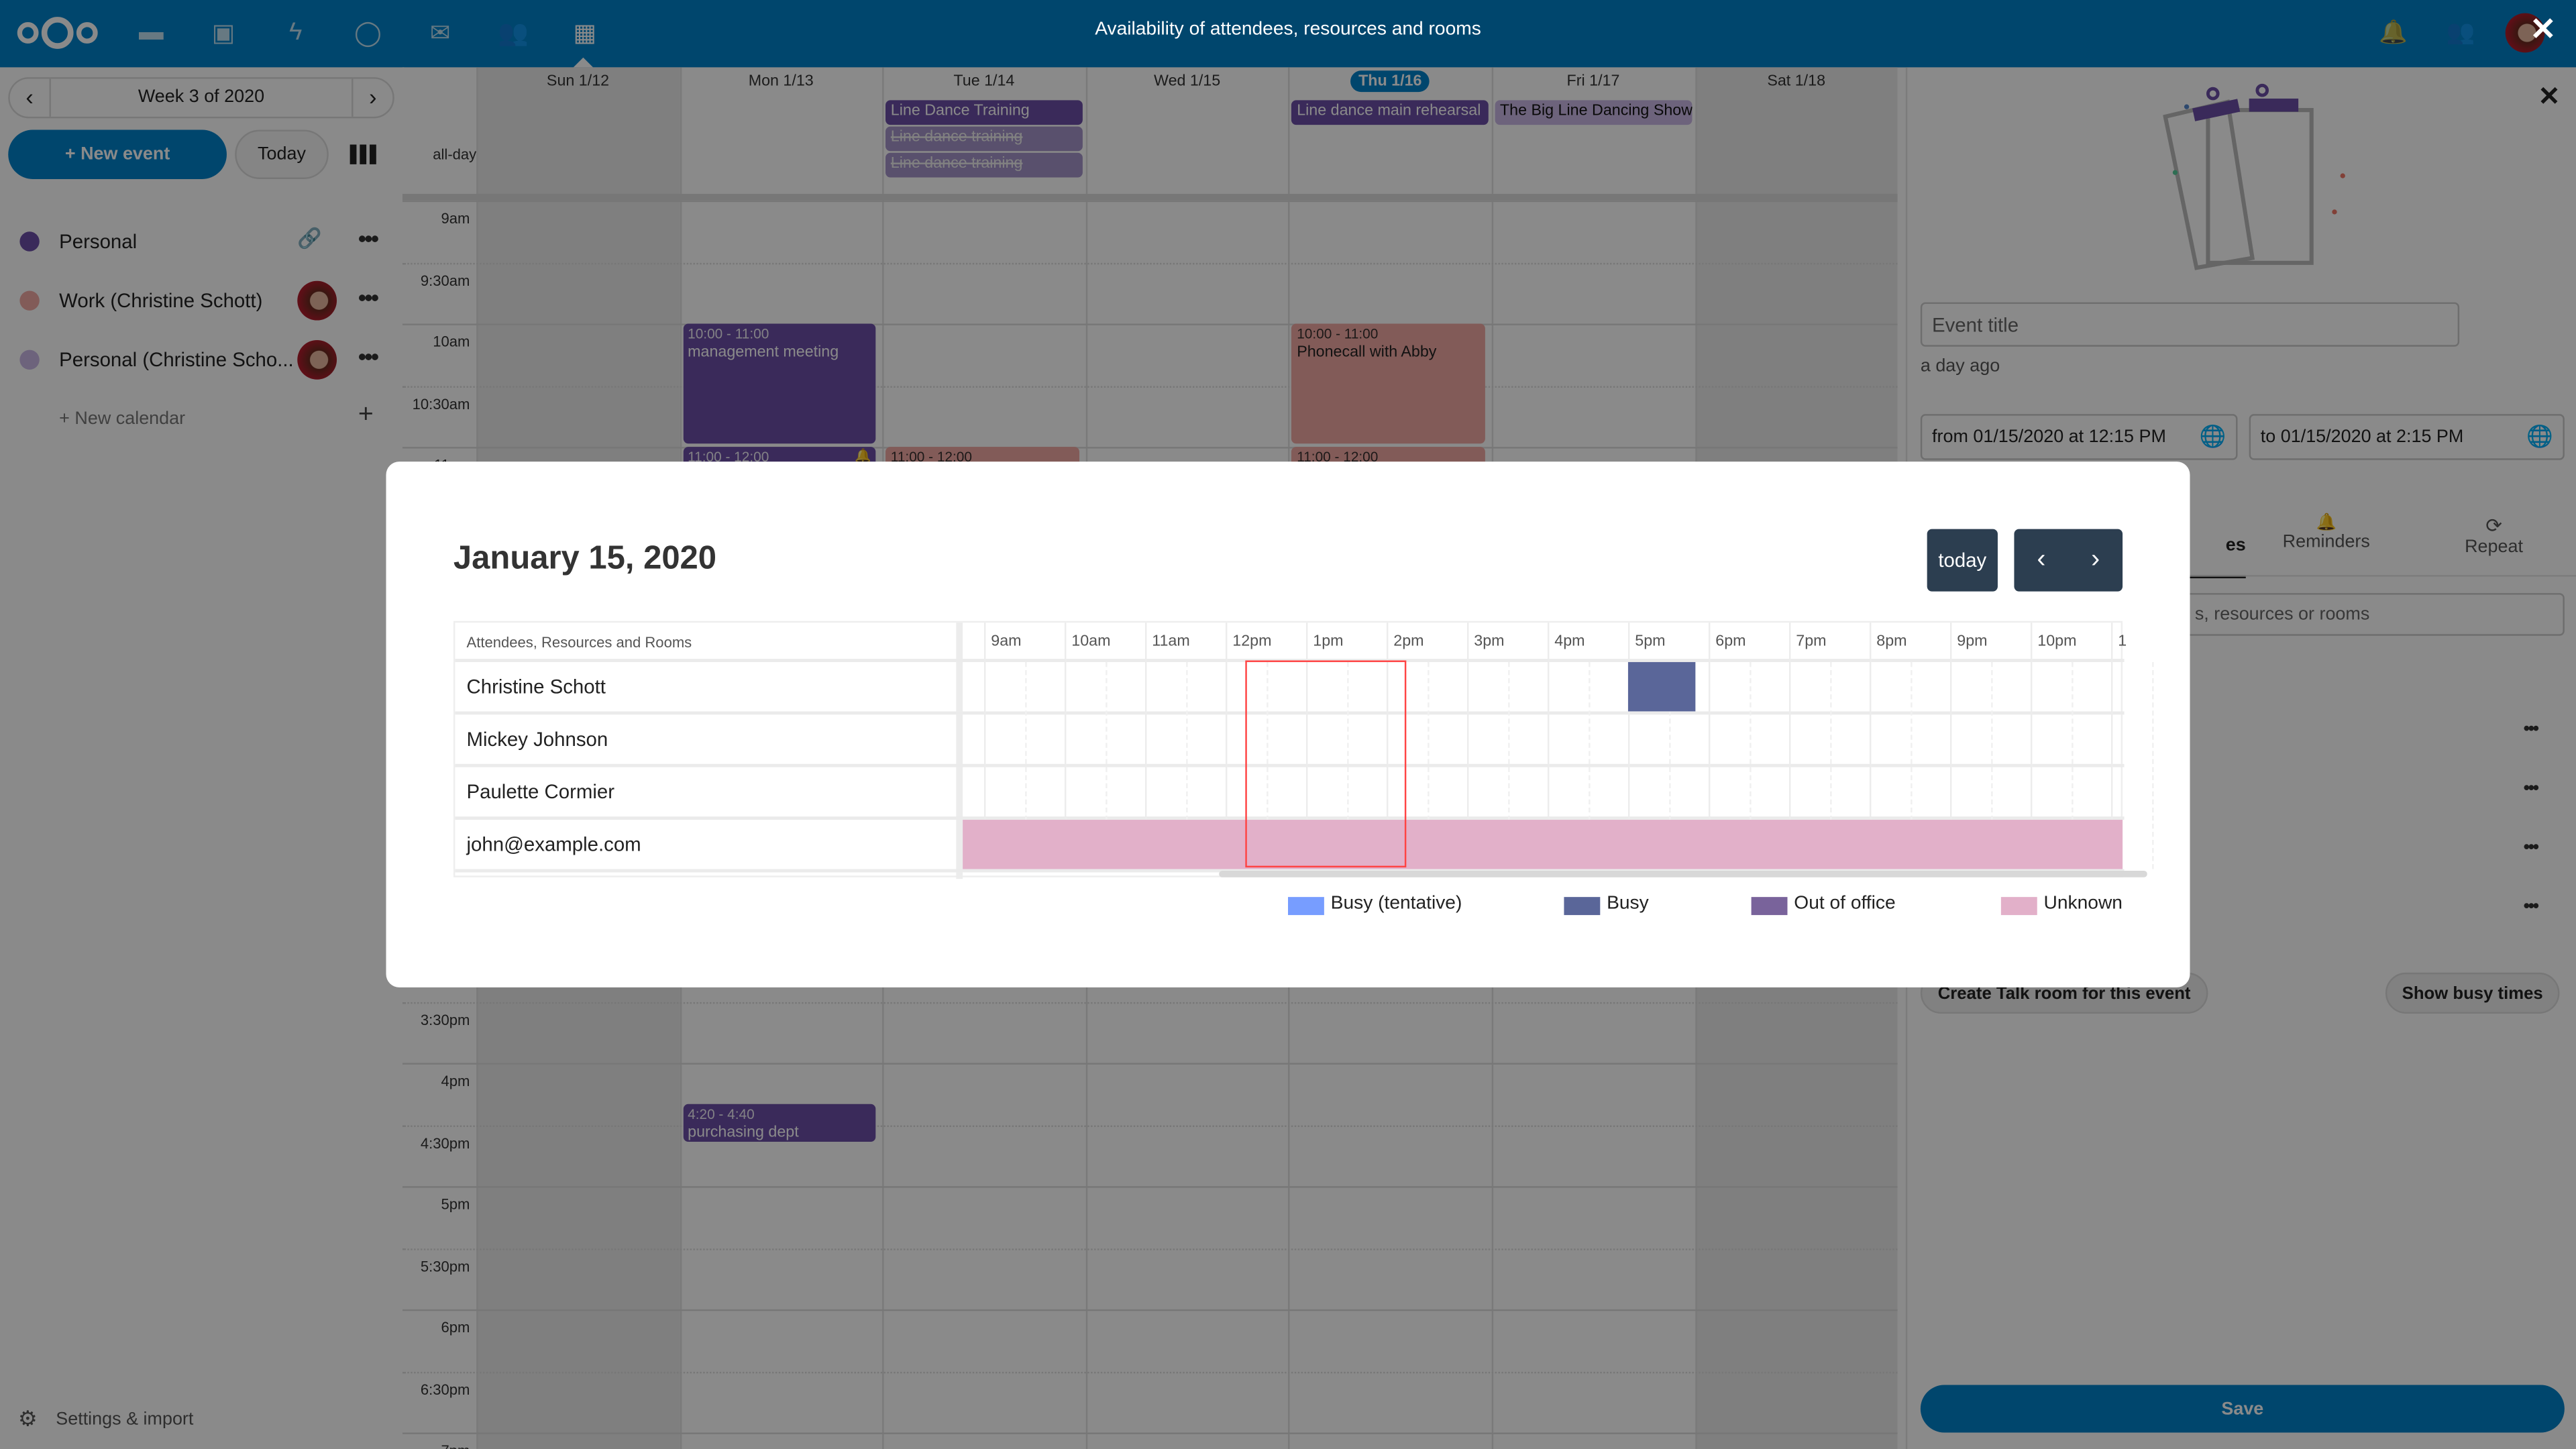 The width and height of the screenshot is (2576, 1449). I want to click on week-label: Week 3 of 2020, so click(201, 97).